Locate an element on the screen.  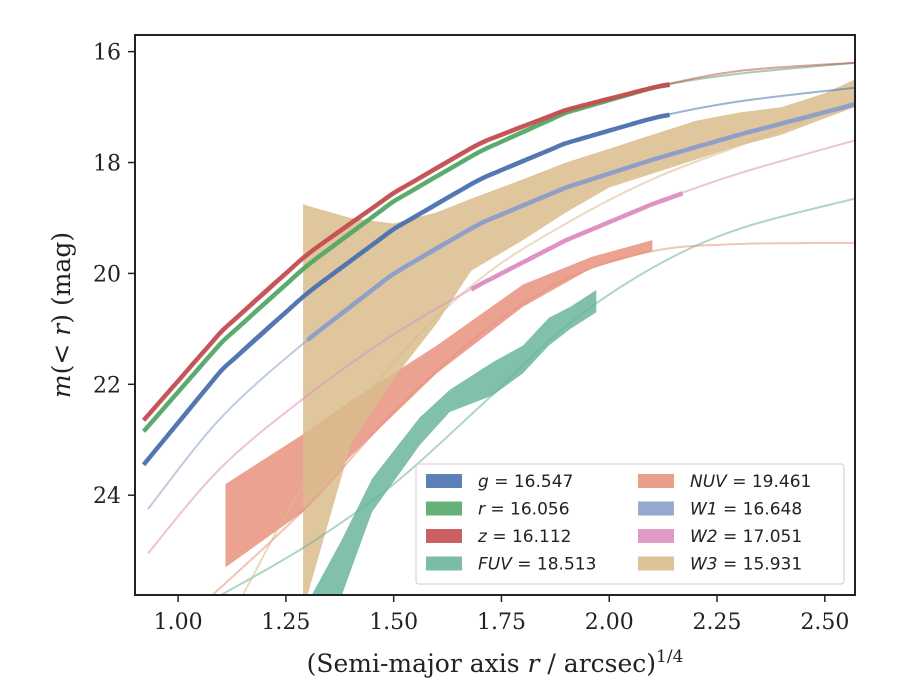
legend-label-w1: W1 = 16.648 is located at coordinates (746, 510).